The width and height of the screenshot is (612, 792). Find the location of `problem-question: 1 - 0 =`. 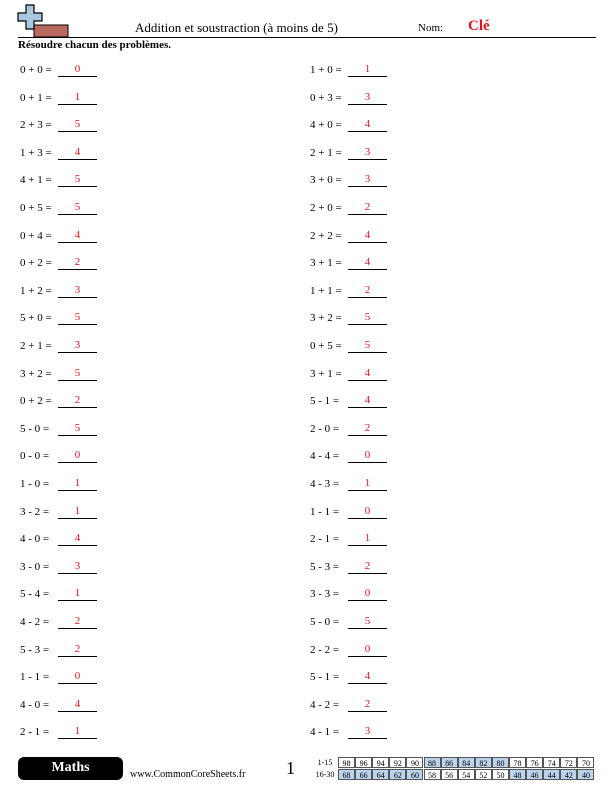

problem-question: 1 - 0 = is located at coordinates (35, 484).